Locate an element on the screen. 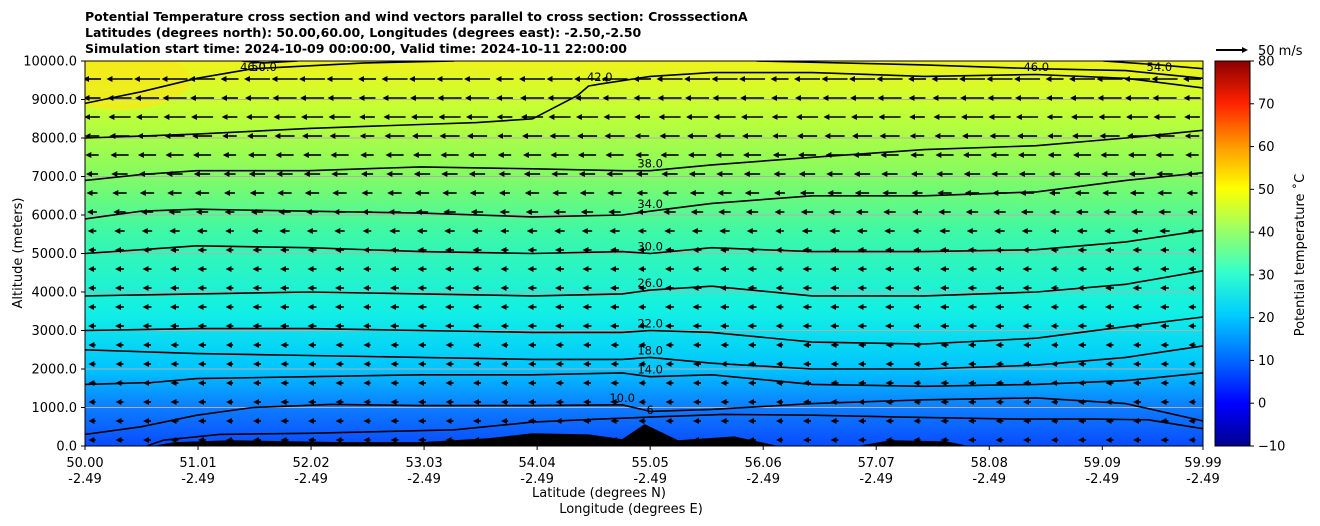 The width and height of the screenshot is (1320, 526). colorbar-tick-label: 70 is located at coordinates (1266, 104).